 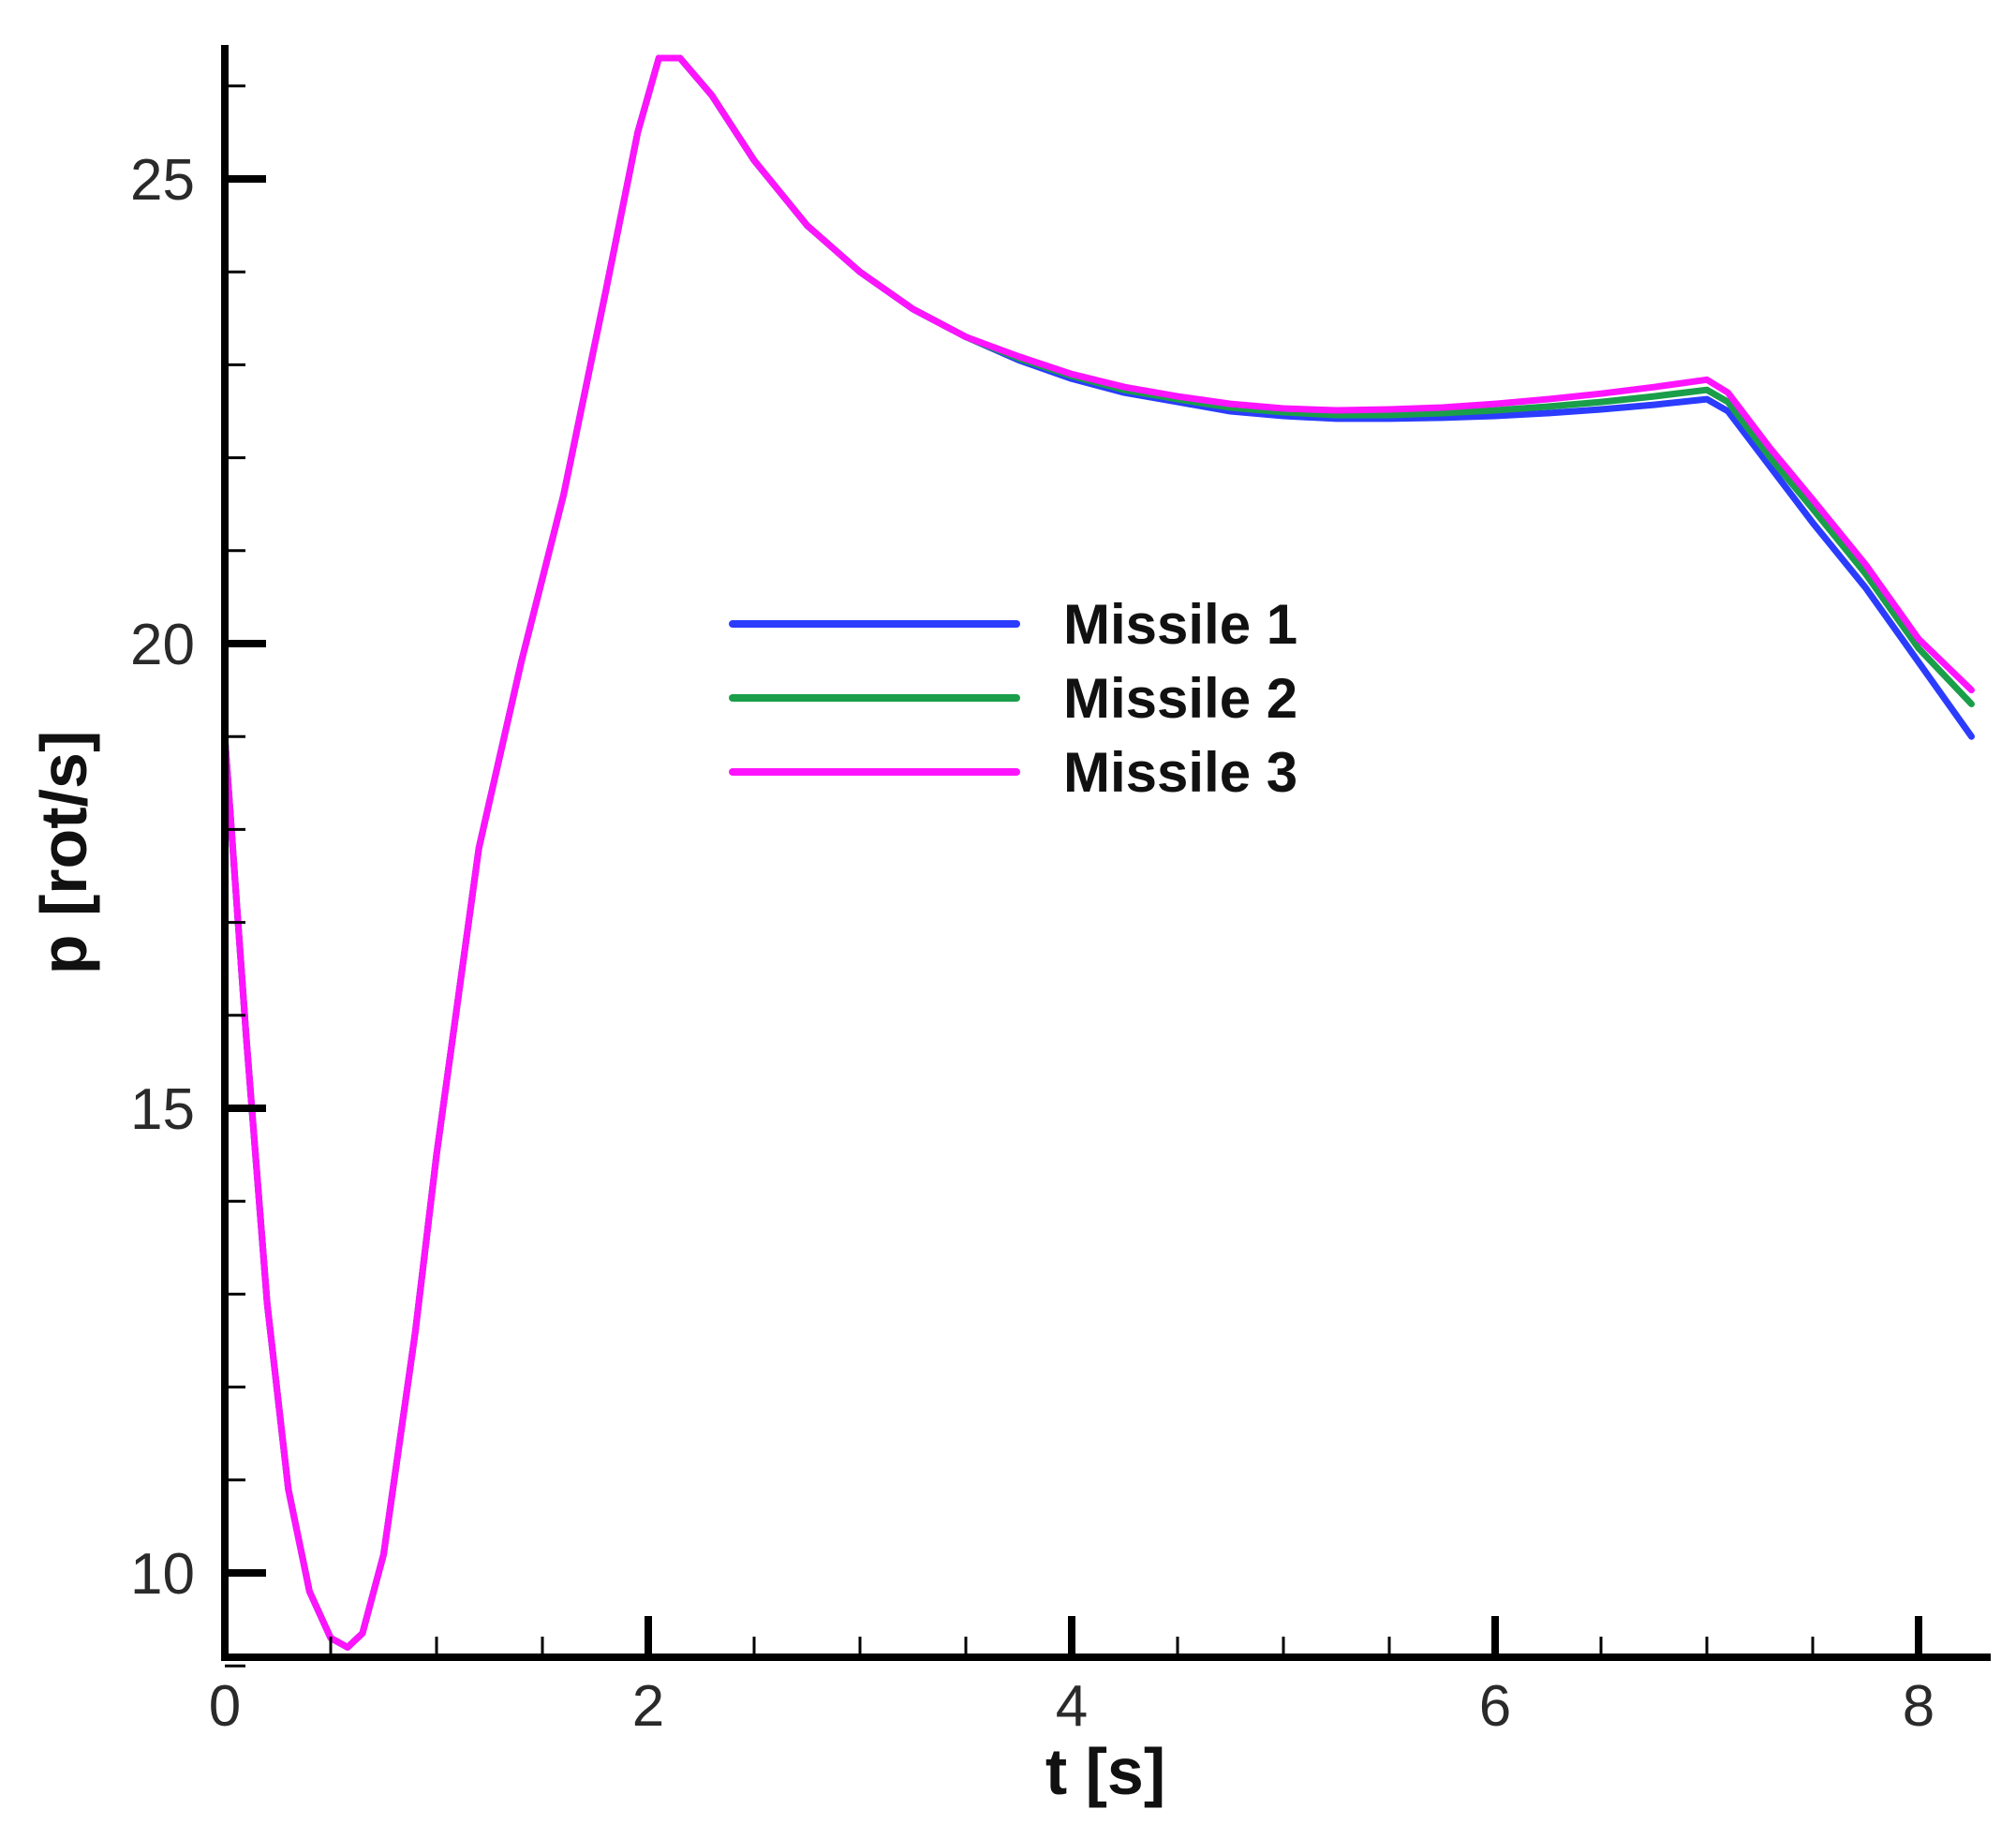 What do you see at coordinates (162, 1109) in the screenshot?
I see `y-tick-label: 15` at bounding box center [162, 1109].